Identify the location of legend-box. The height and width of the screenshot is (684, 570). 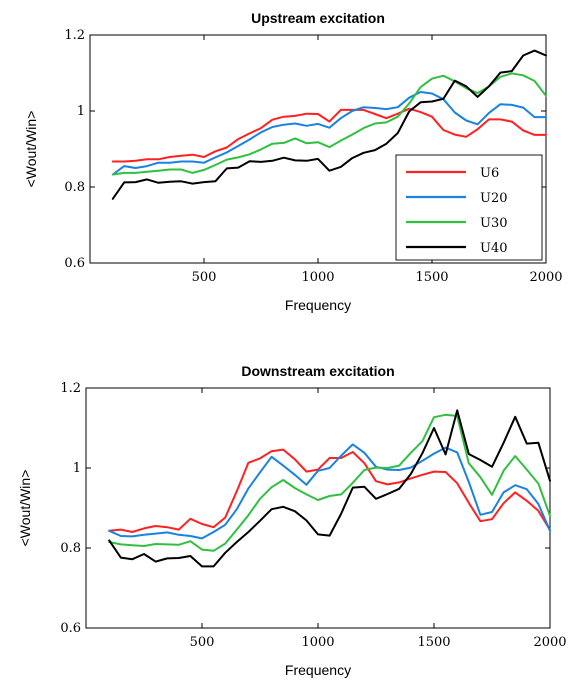
(469, 207).